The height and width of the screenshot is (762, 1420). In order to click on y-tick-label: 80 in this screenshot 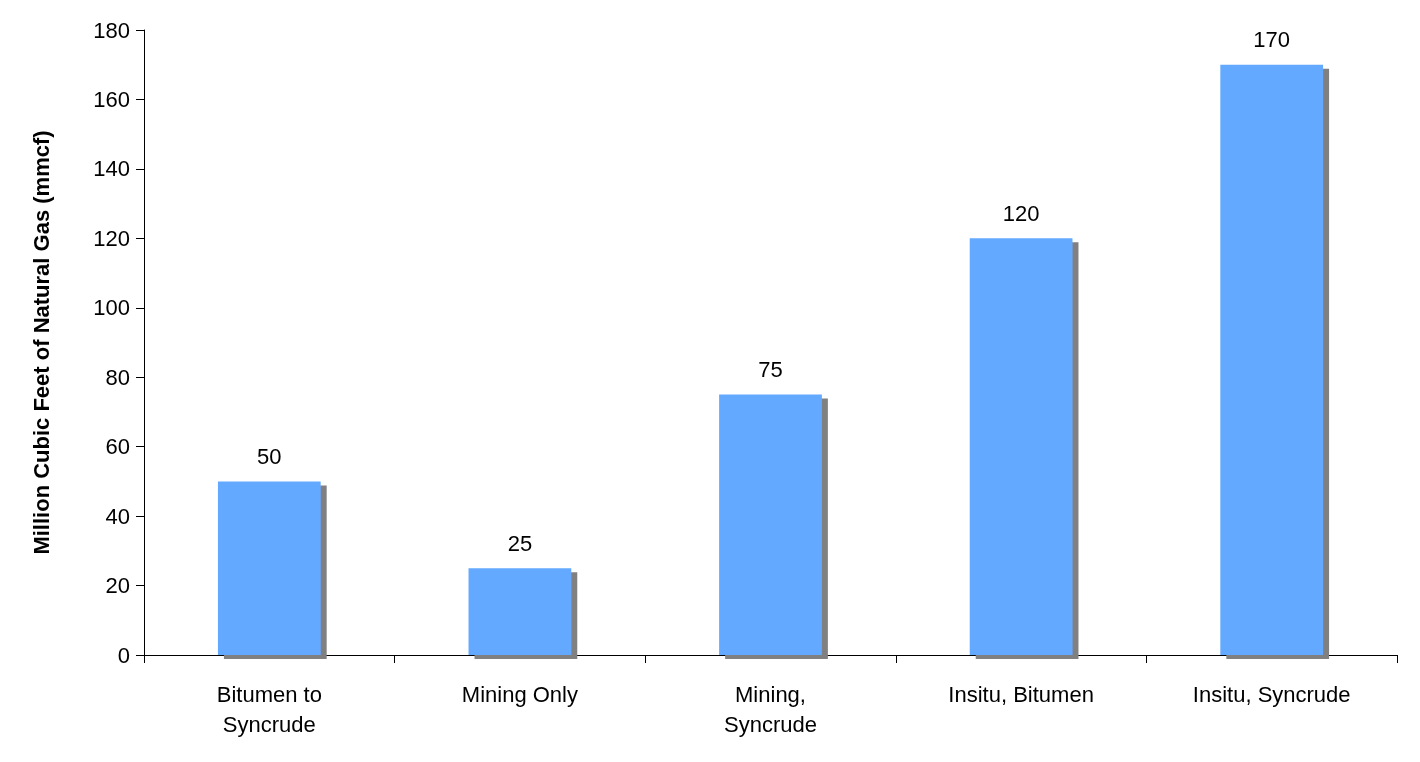, I will do `click(117, 377)`.